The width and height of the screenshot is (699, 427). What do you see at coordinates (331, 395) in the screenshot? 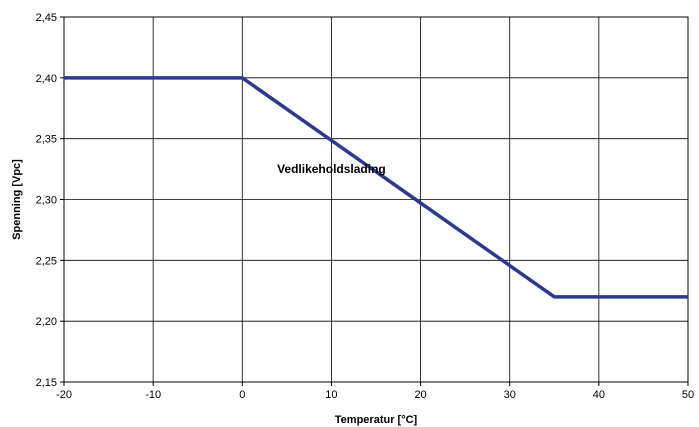
I see `x-tick-label: 10` at bounding box center [331, 395].